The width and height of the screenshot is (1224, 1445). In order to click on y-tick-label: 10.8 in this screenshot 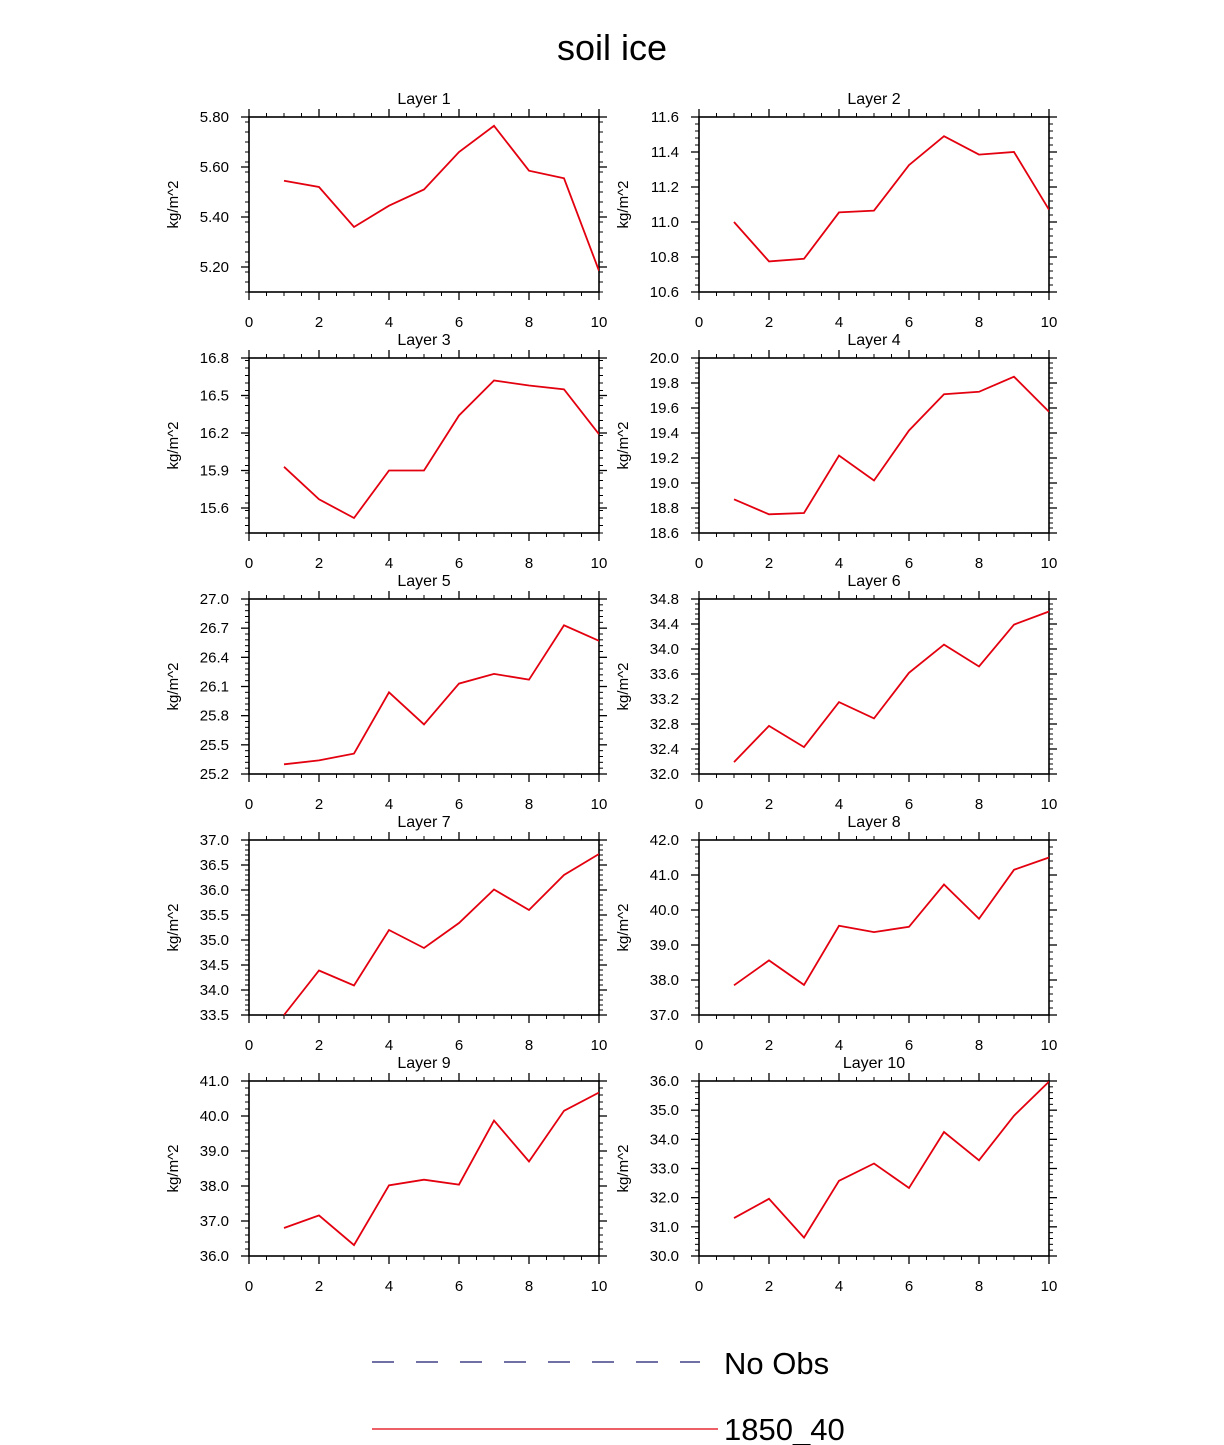, I will do `click(664, 257)`.